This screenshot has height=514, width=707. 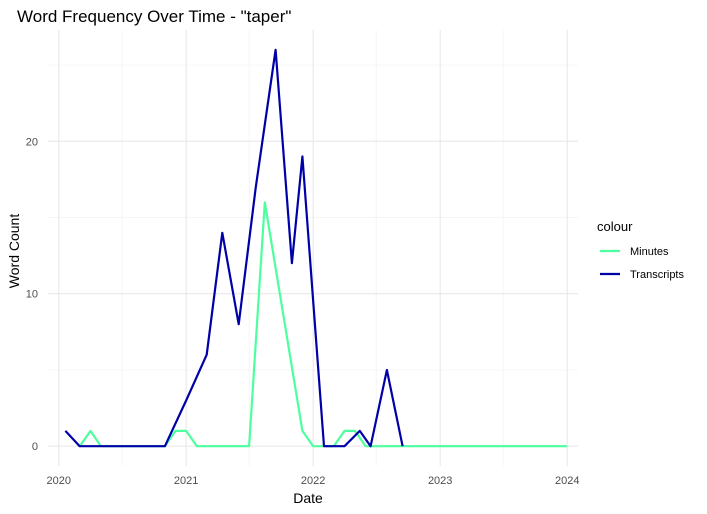 I want to click on y-axis-title: Word Count, so click(x=14, y=251).